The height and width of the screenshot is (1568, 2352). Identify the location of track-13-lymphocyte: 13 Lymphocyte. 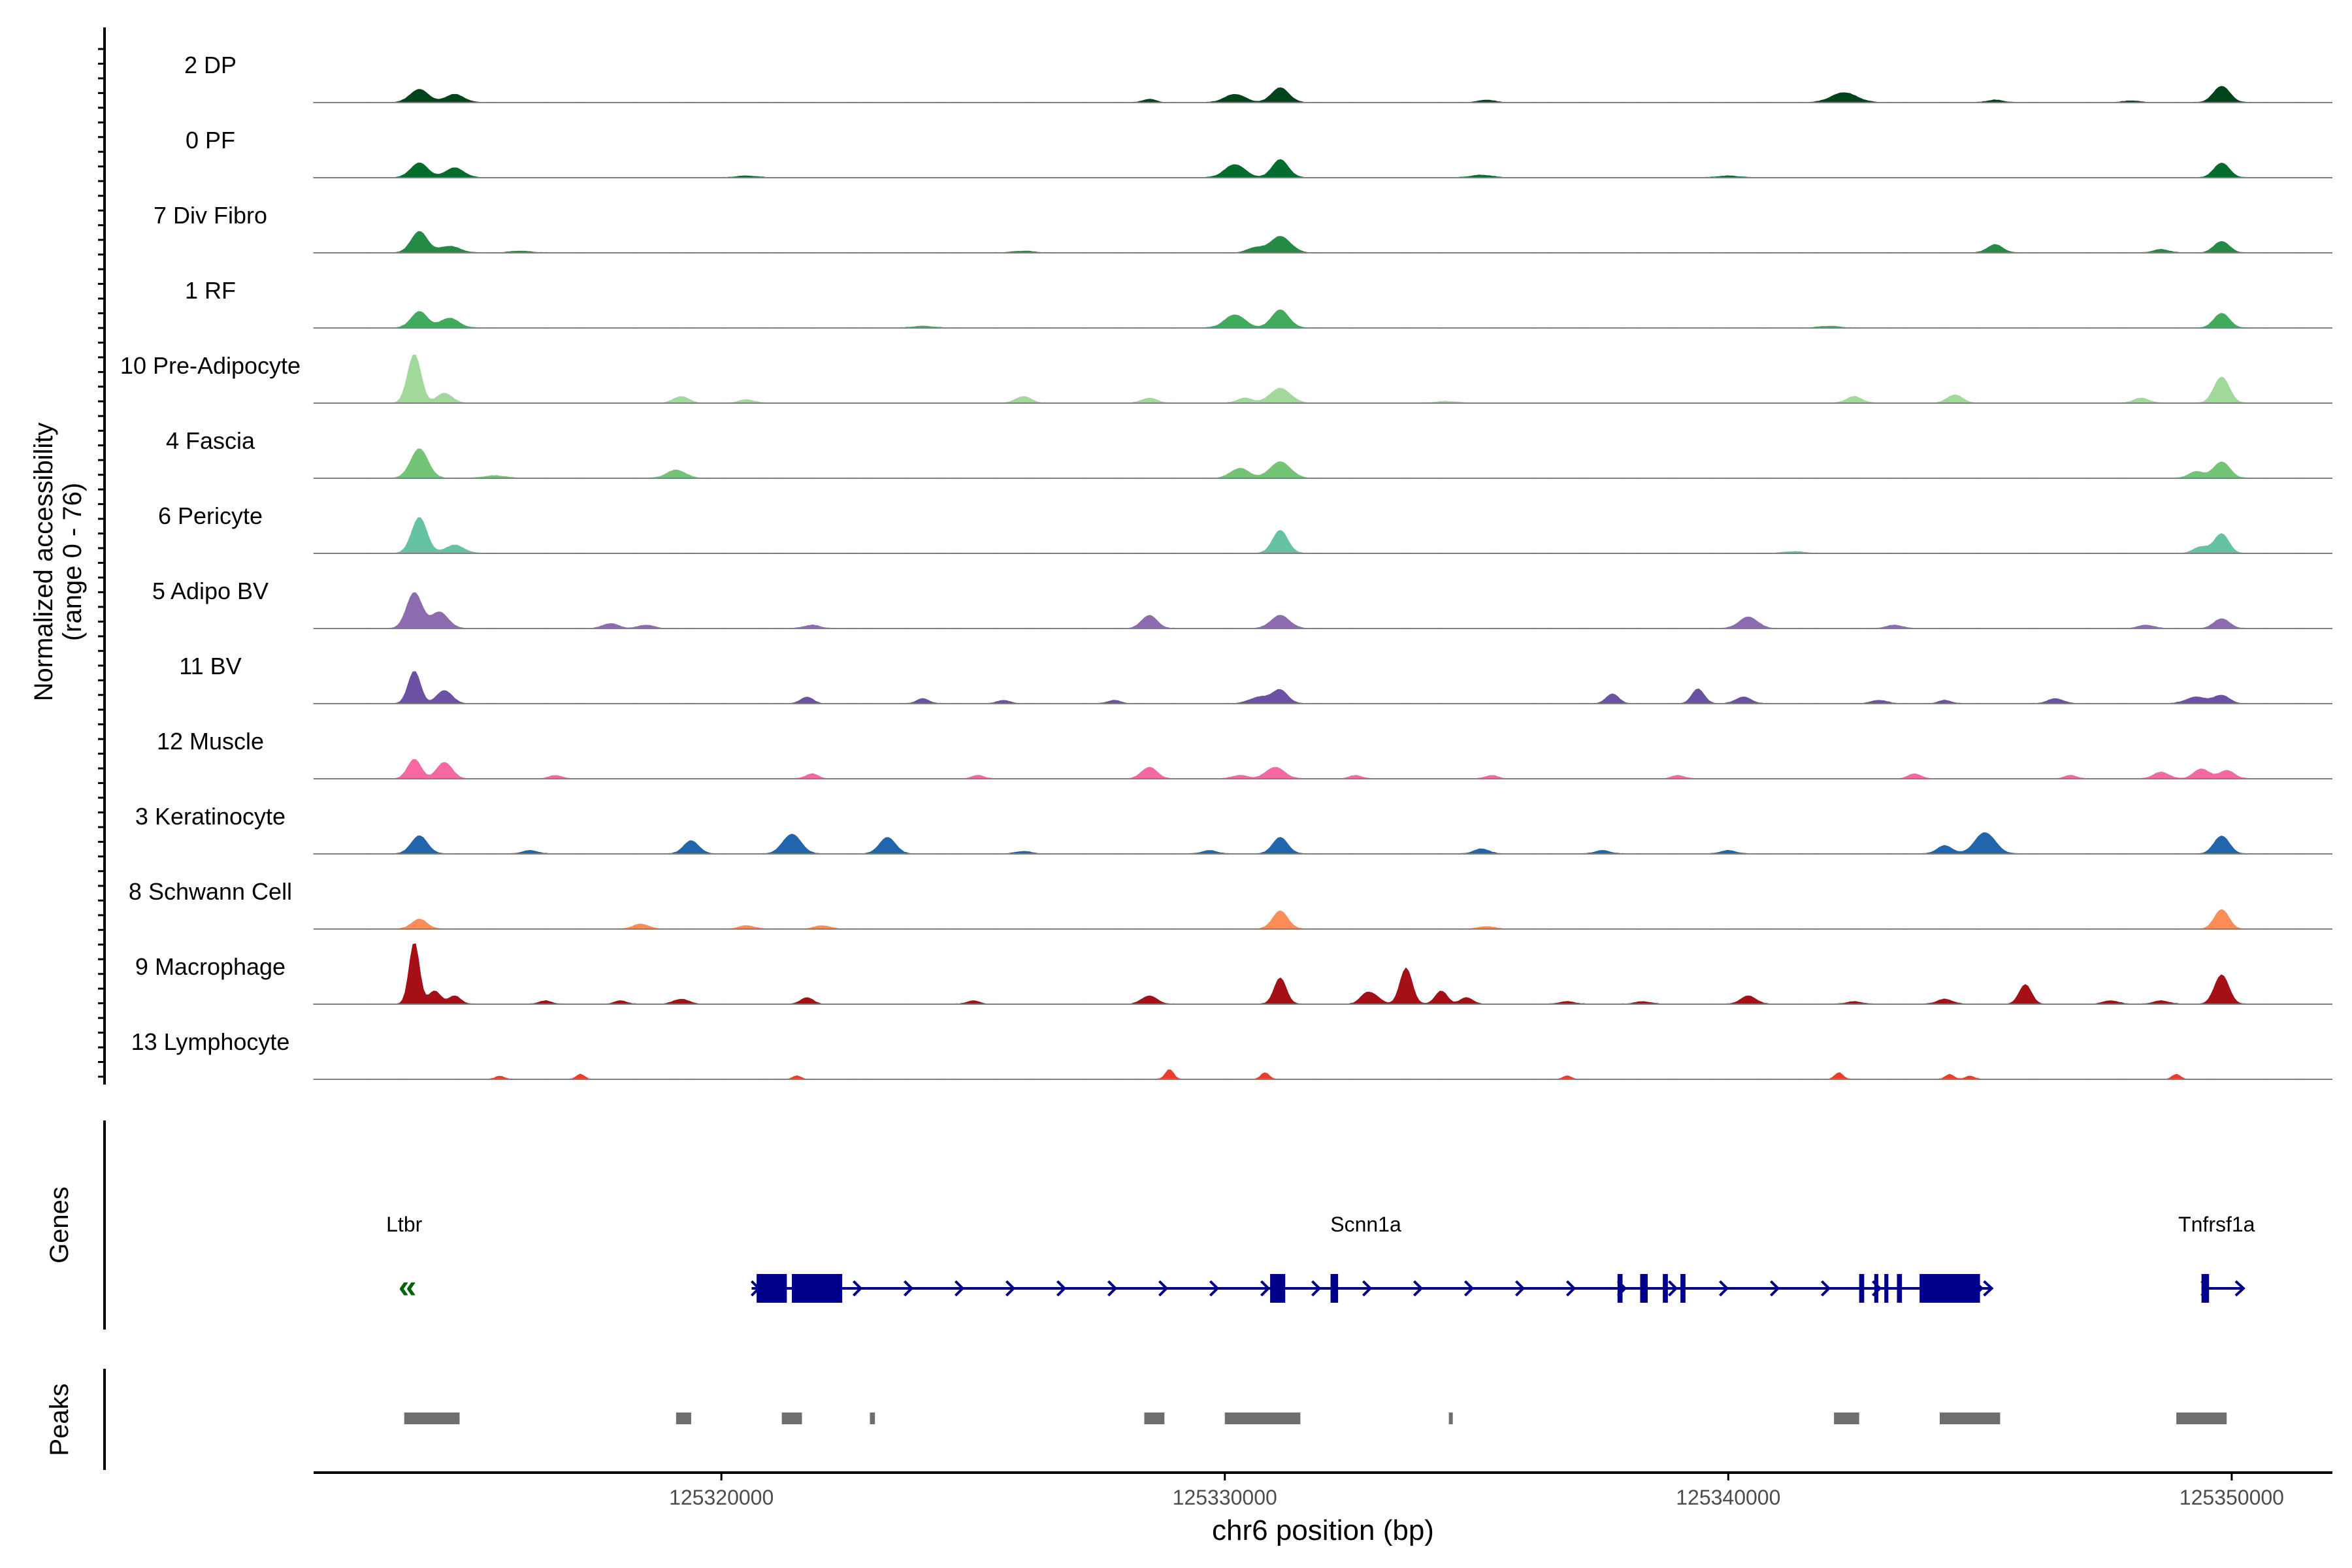
(1232, 1054).